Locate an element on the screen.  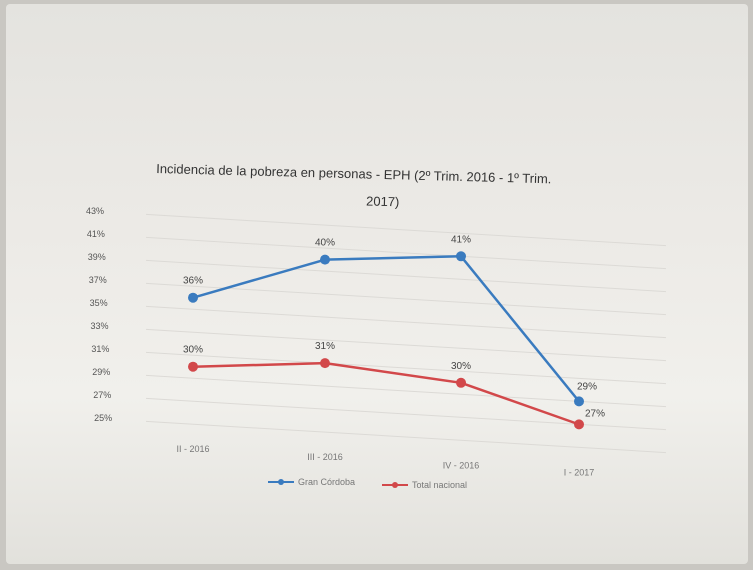
x-tick-label: IV - 2016 is located at coordinates (461, 465).